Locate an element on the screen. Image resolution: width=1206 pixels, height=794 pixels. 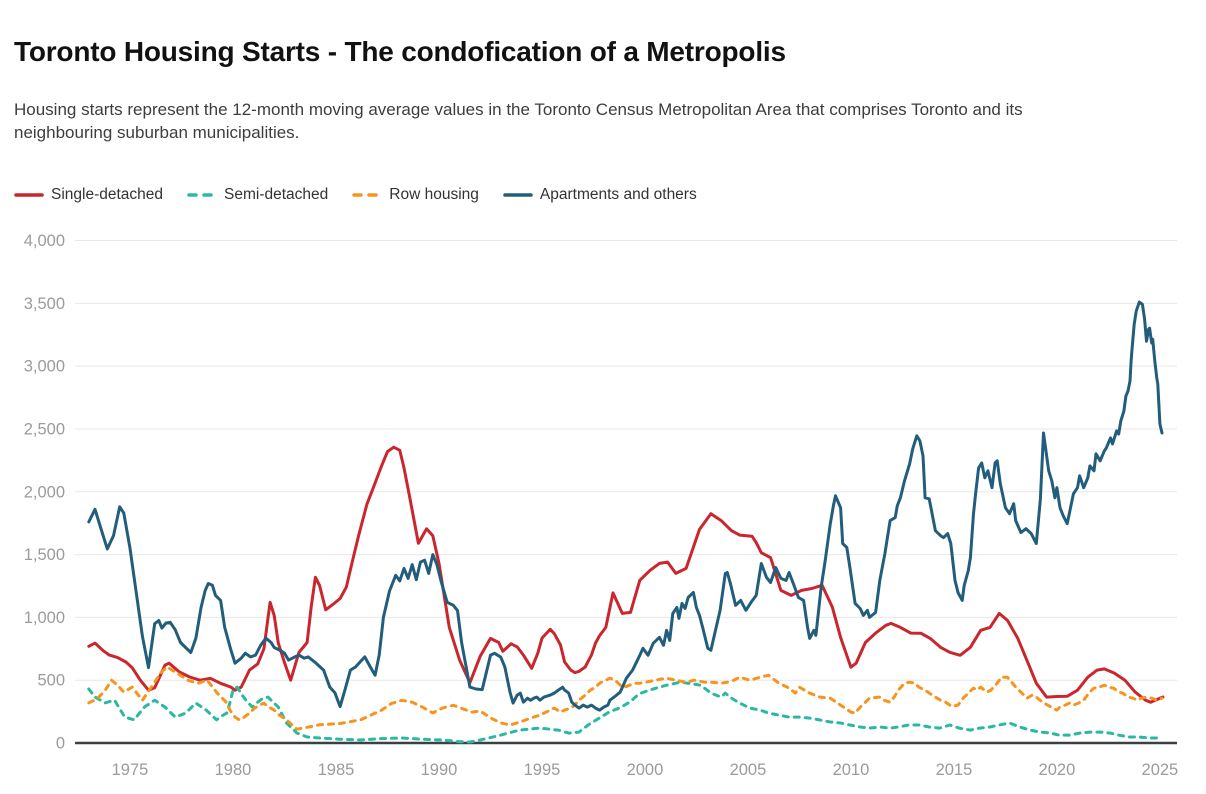
legend-item-semi-detached: Semi-detached is located at coordinates (257, 195).